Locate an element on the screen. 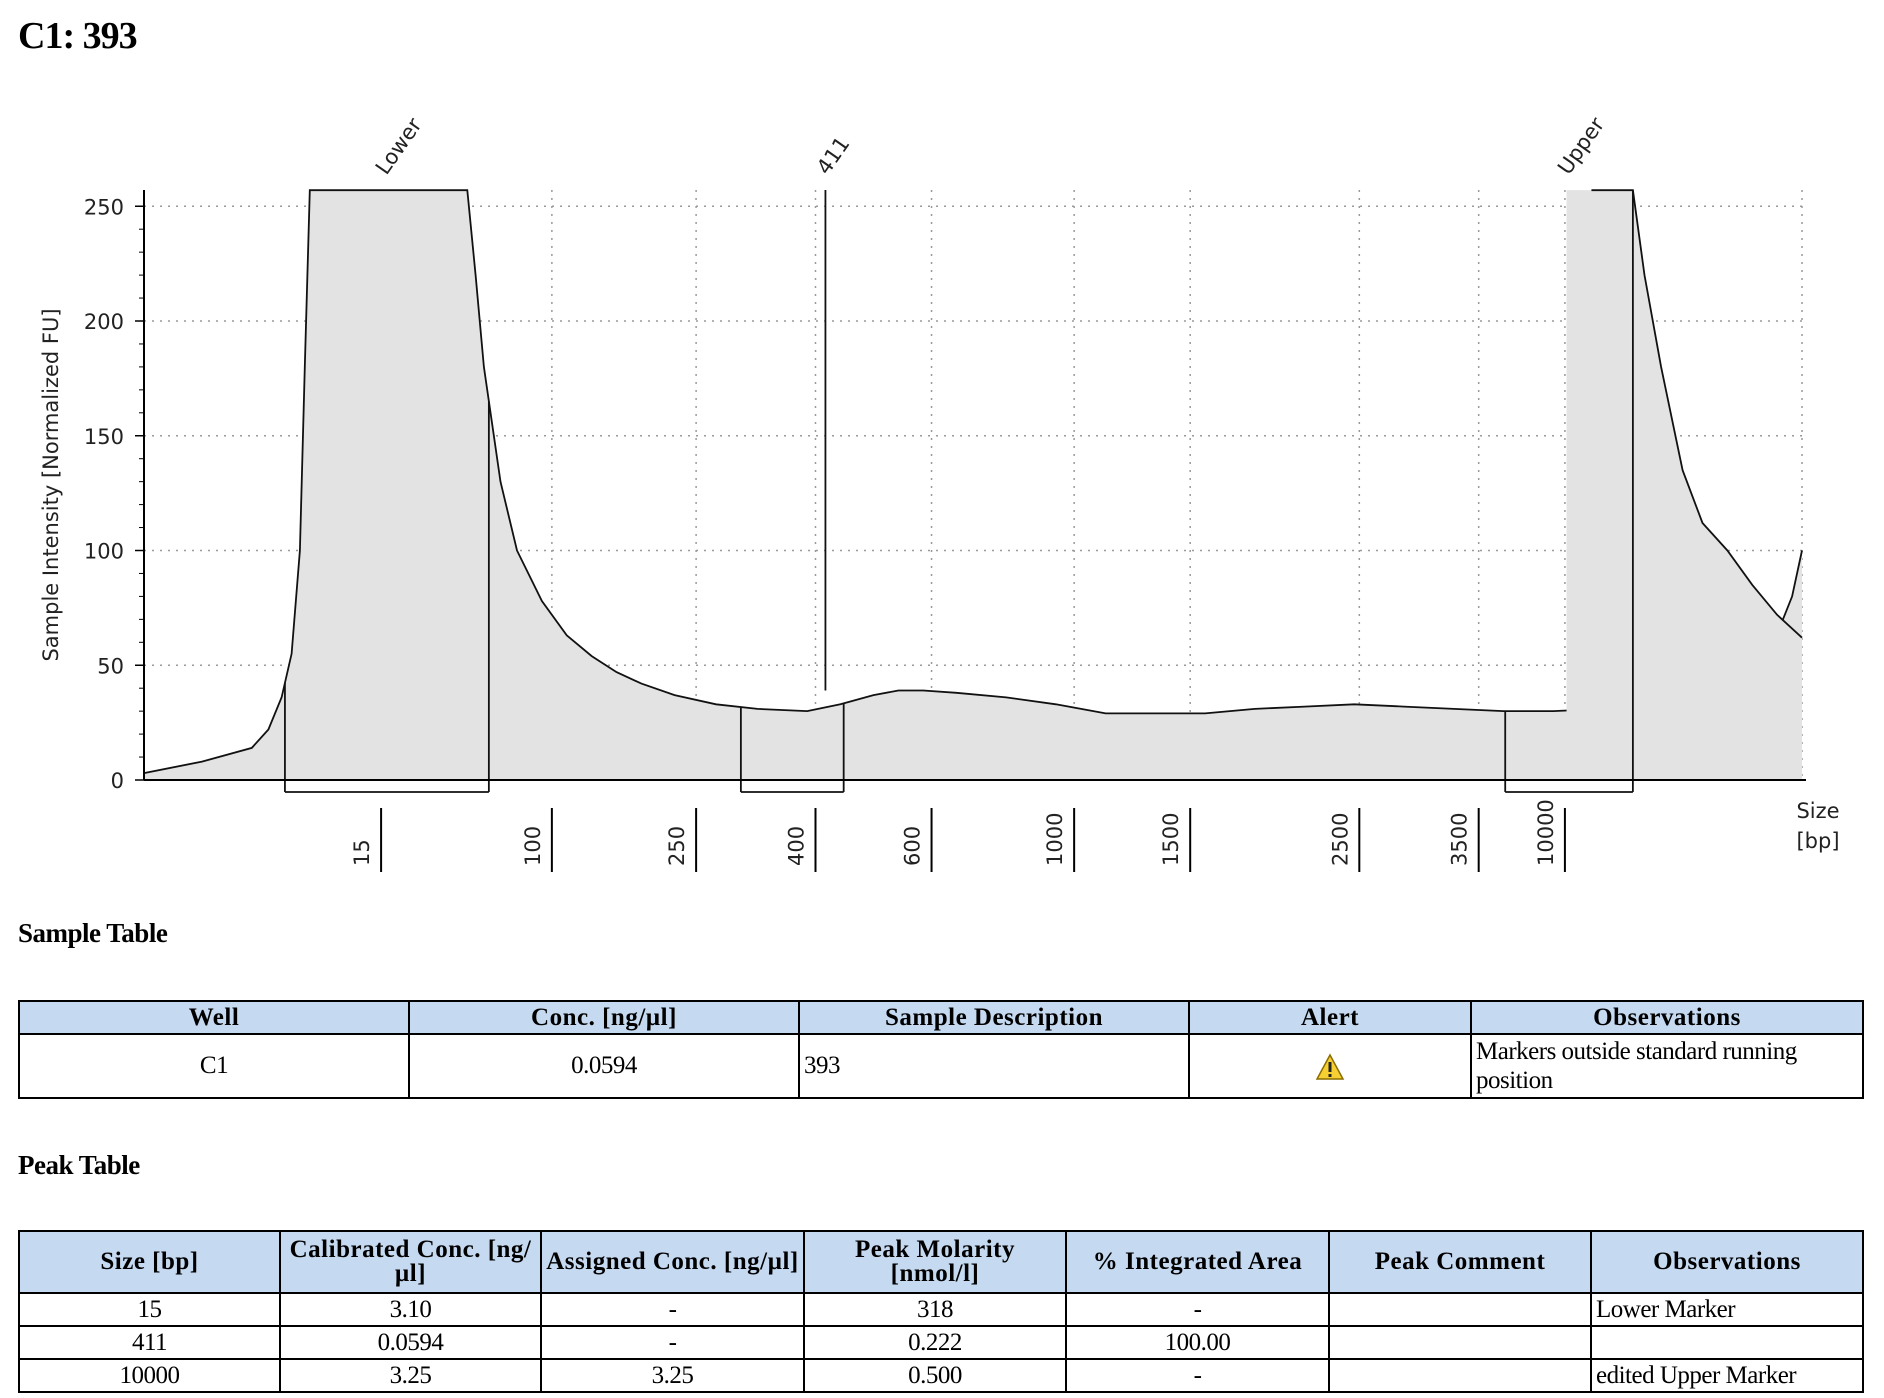  peak-table-heading: Peak Table is located at coordinates (79, 1165).